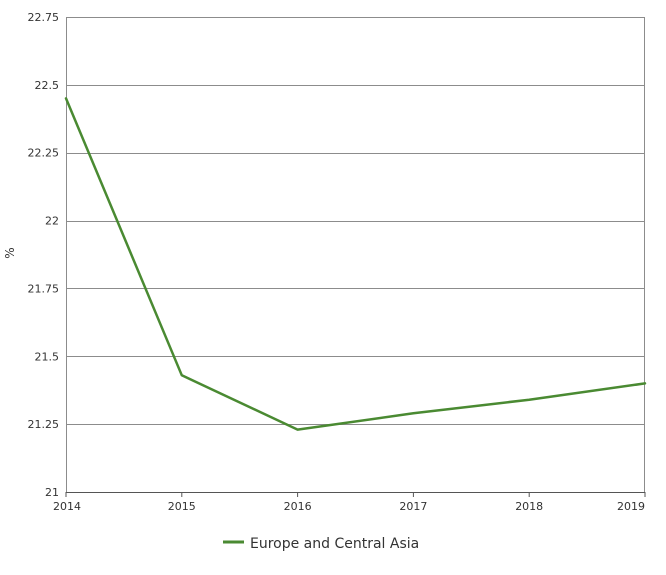 This screenshot has height=575, width=666. Describe the element at coordinates (298, 506) in the screenshot. I see `x-tick-label: 2016` at that location.